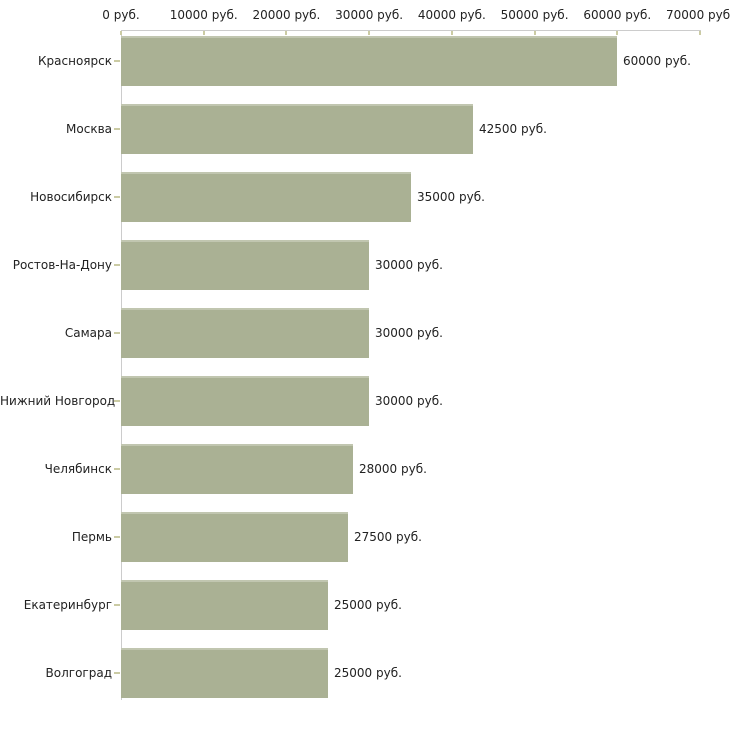 This screenshot has width=730, height=730. What do you see at coordinates (71, 197) in the screenshot?
I see `category-label: Новосибирск` at bounding box center [71, 197].